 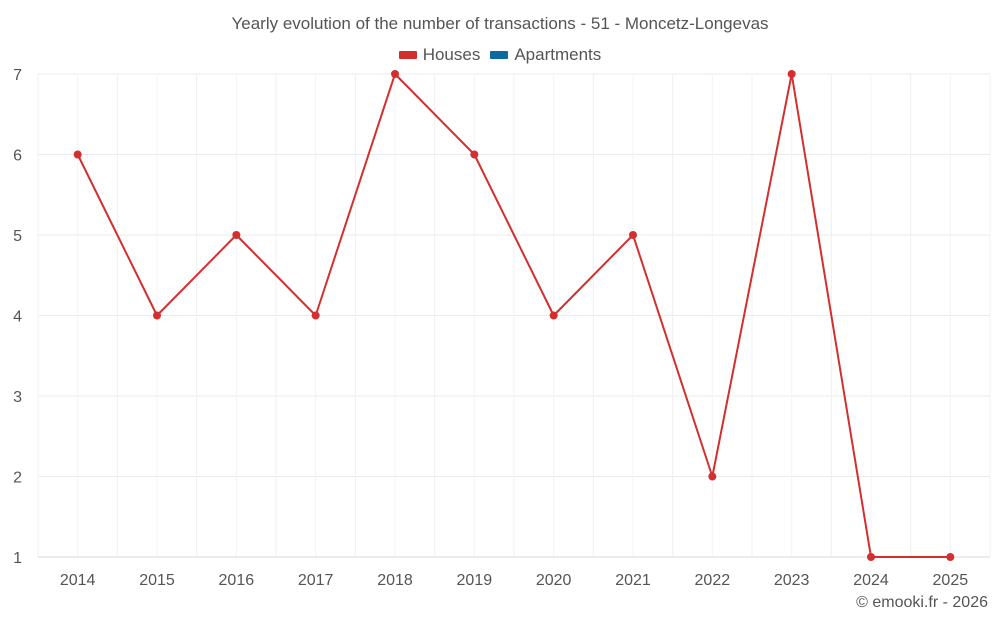 I want to click on y-tick-label: 5, so click(x=17, y=236).